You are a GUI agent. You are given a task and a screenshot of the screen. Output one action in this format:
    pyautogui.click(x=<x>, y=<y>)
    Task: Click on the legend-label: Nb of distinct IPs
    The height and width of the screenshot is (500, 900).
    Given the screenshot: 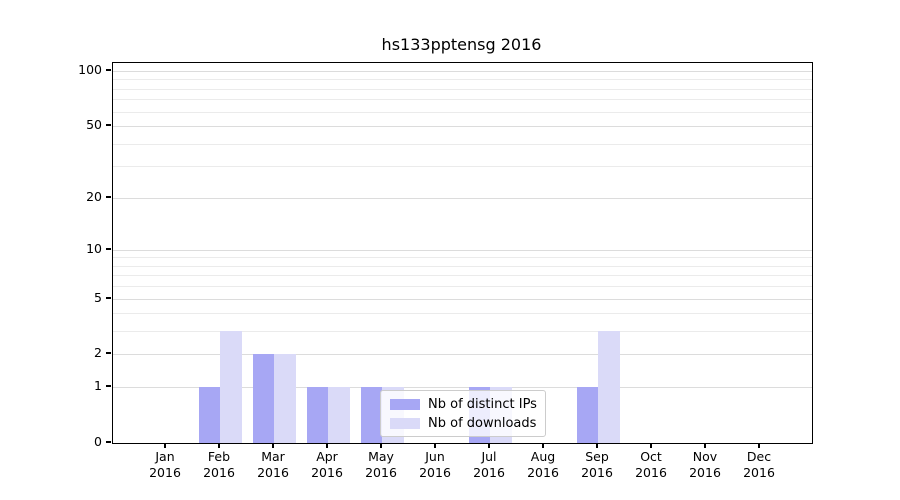 What is the action you would take?
    pyautogui.click(x=482, y=404)
    